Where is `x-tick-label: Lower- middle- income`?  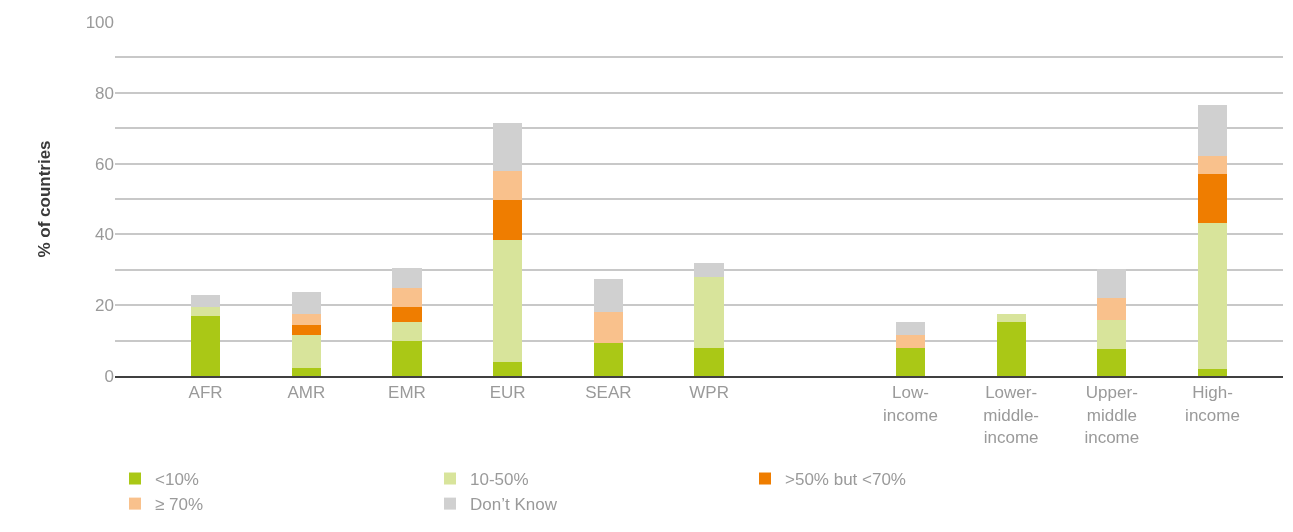
x-tick-label: Lower- middle- income is located at coordinates (1011, 415).